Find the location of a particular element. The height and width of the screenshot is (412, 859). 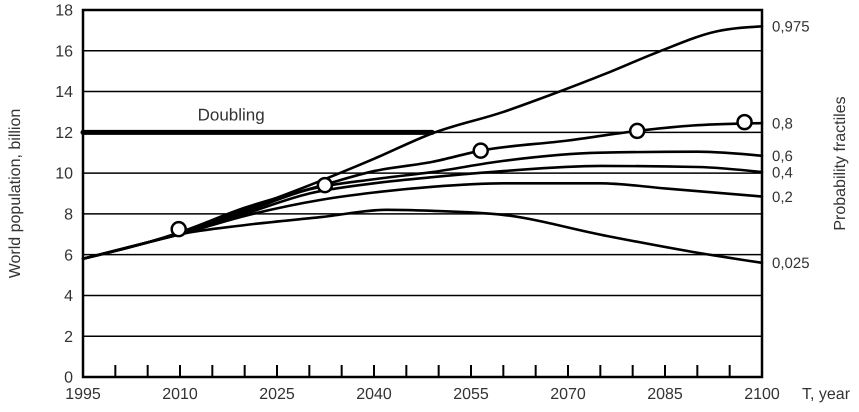

x-tick-label: 2055 is located at coordinates (471, 394).